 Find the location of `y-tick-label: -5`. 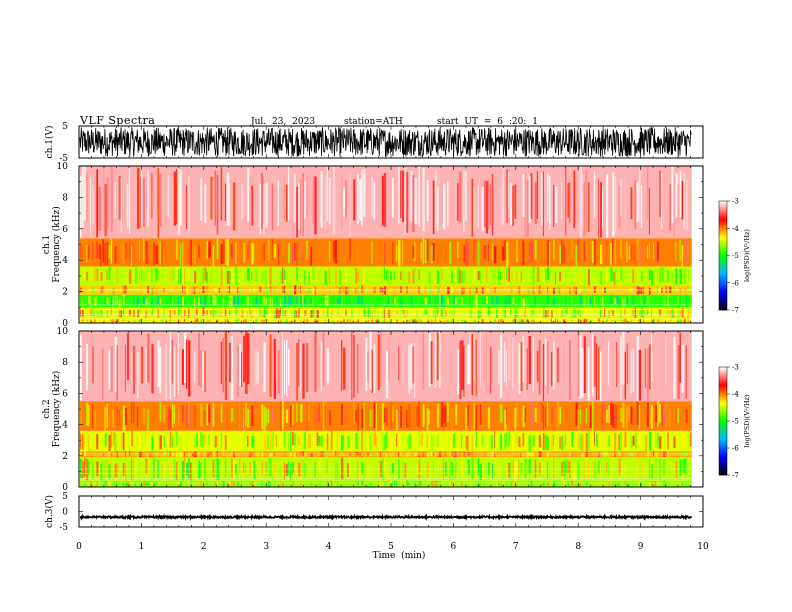

y-tick-label: -5 is located at coordinates (63, 159).